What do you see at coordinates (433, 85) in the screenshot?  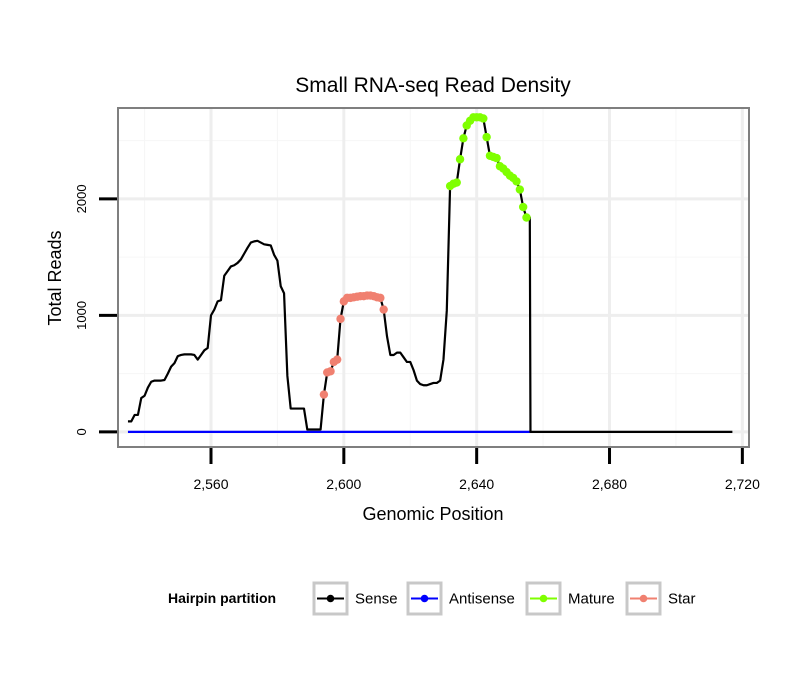 I see `chart-title: Small RNA-seq Read Density` at bounding box center [433, 85].